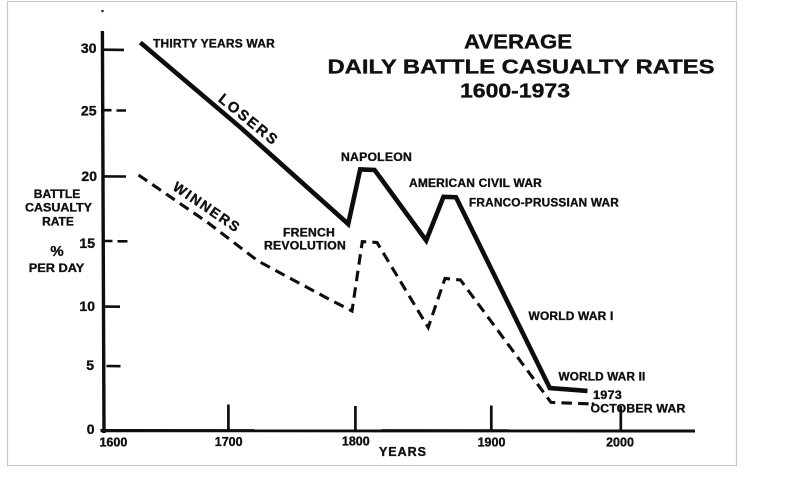  I want to click on svg-text: REVOLUTION, so click(305, 246).